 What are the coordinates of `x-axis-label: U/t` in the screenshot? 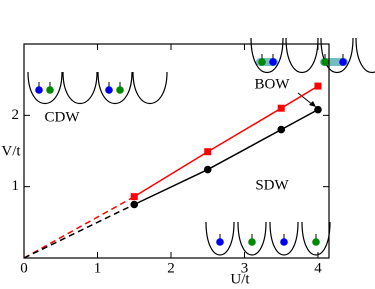 It's located at (240, 279).